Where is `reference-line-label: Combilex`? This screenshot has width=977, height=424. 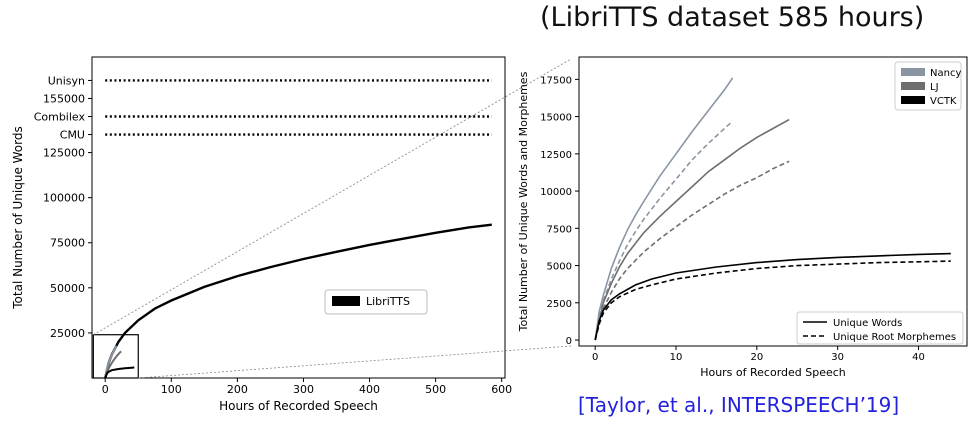 reference-line-label: Combilex is located at coordinates (60, 117).